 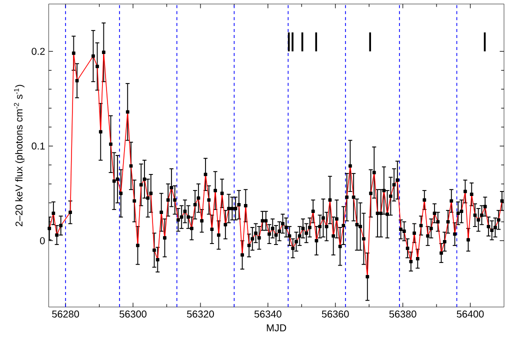 I want to click on x-tick-label: 56320, so click(x=200, y=314).